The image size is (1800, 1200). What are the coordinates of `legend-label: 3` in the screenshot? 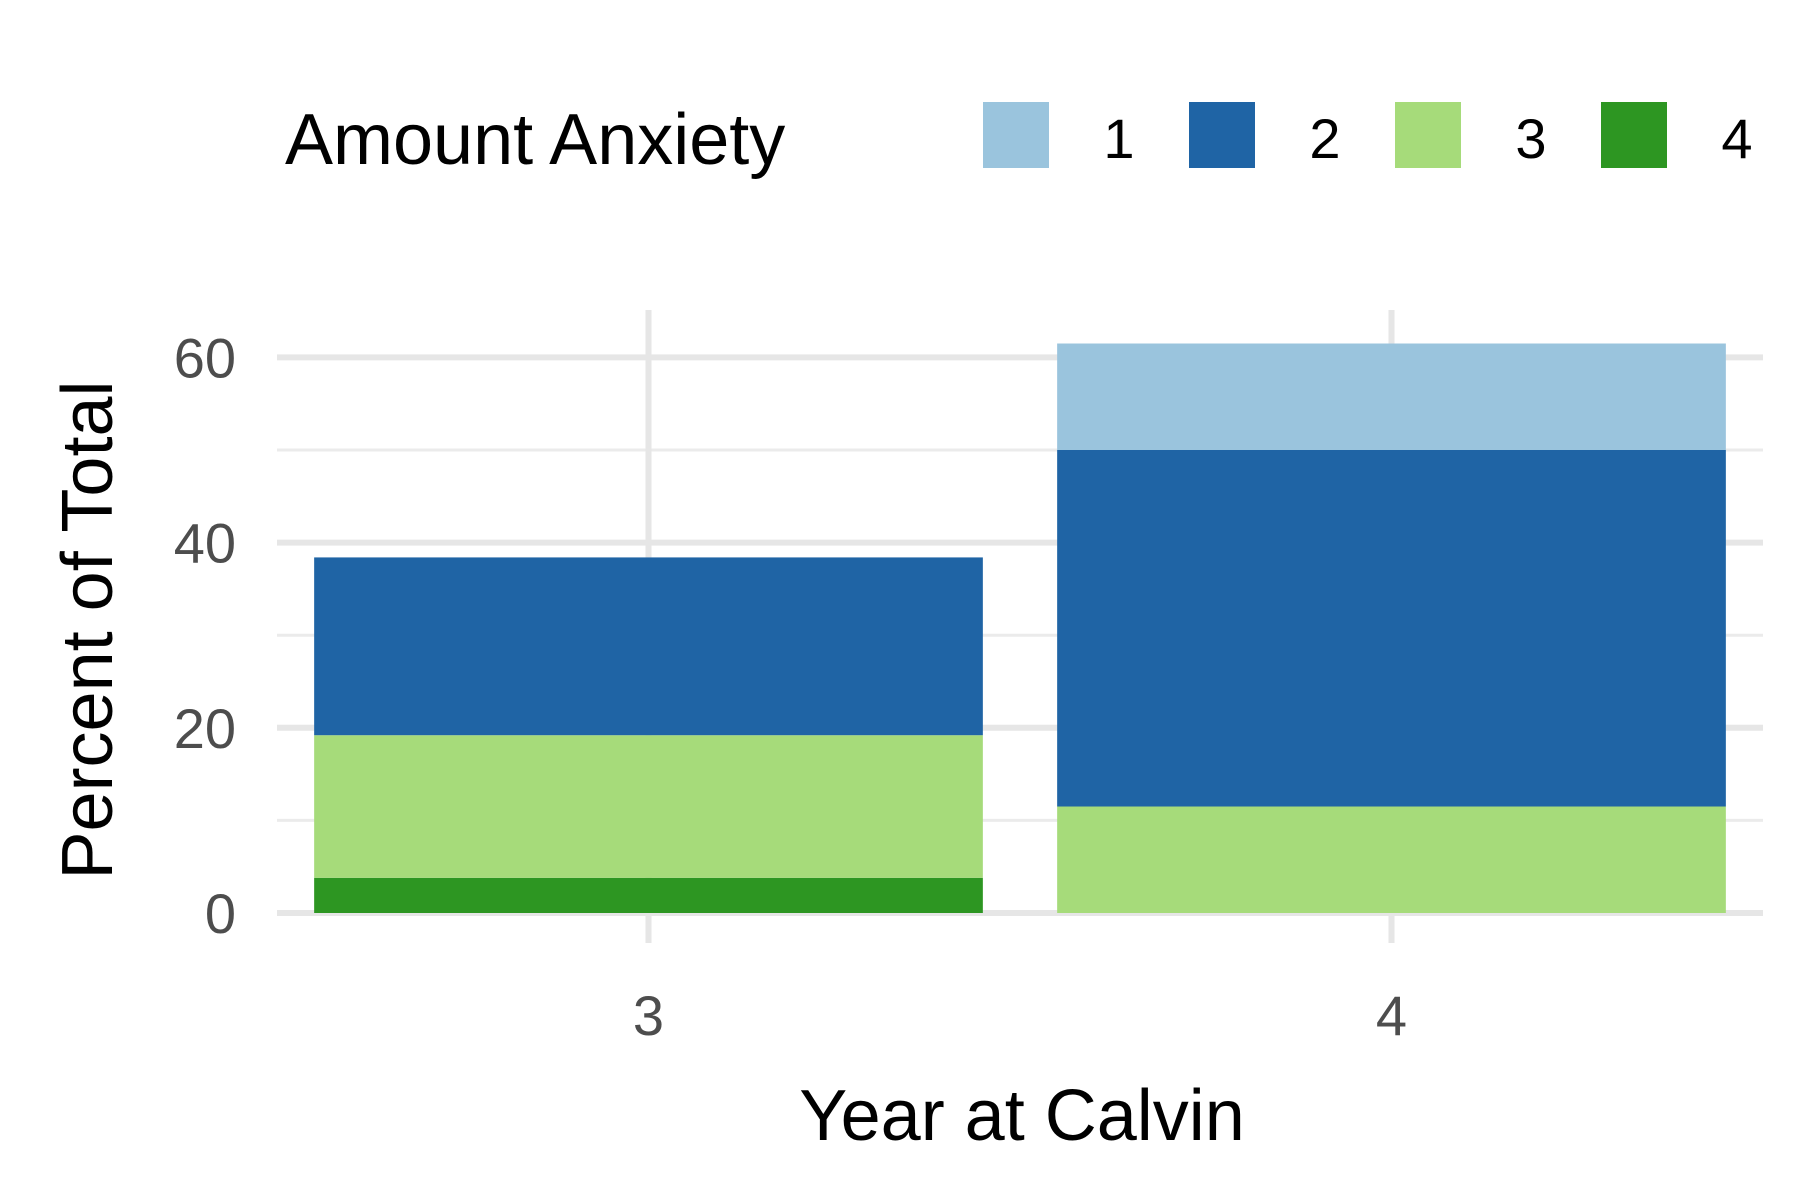 It's located at (1530, 138).